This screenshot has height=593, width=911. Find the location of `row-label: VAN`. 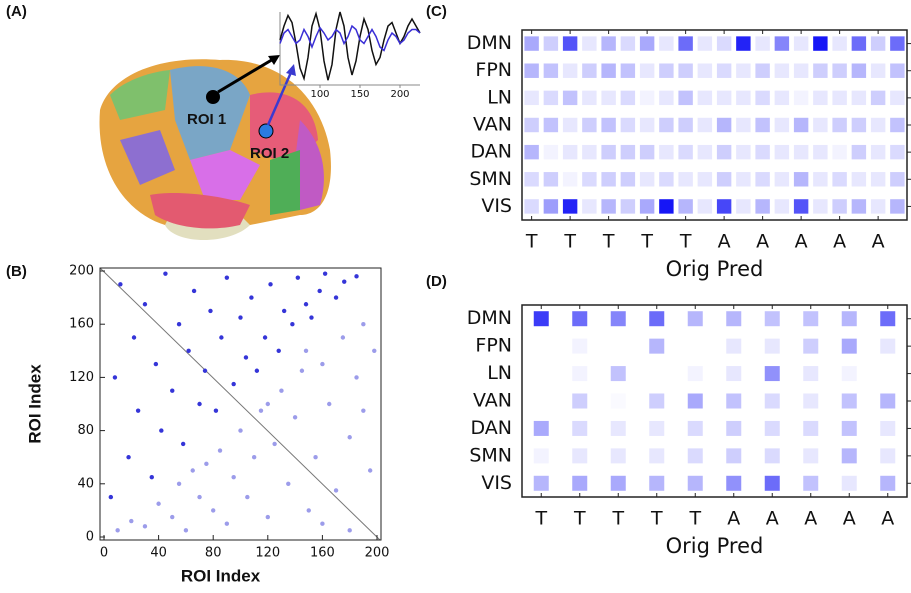

row-label: VAN is located at coordinates (492, 125).